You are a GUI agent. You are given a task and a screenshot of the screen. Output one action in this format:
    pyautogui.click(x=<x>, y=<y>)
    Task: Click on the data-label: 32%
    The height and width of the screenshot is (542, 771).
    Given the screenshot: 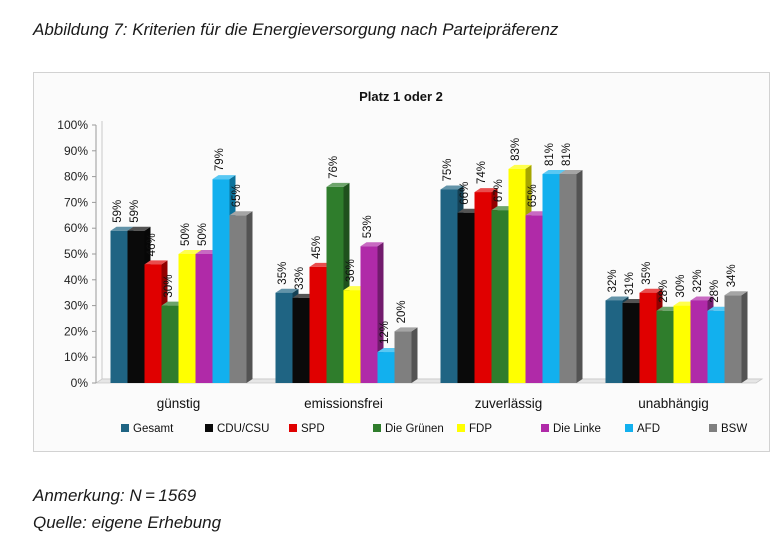 What is the action you would take?
    pyautogui.click(x=613, y=280)
    